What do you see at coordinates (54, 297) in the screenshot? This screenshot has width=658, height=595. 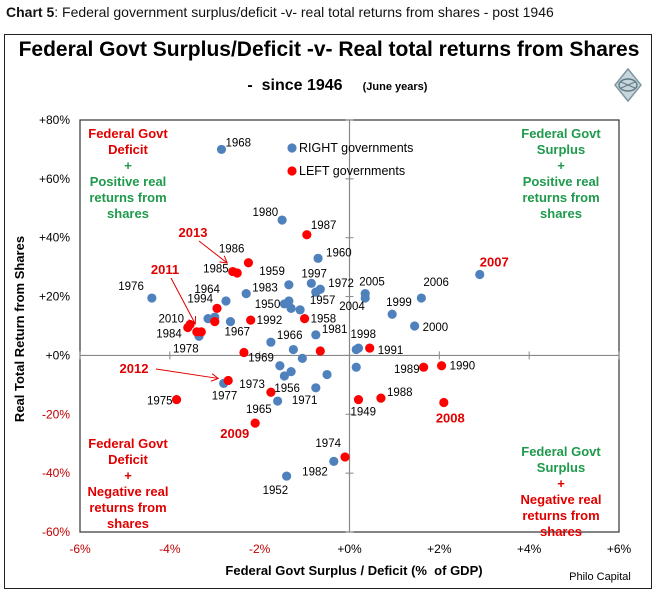 I see `y-tick-label: +20%` at bounding box center [54, 297].